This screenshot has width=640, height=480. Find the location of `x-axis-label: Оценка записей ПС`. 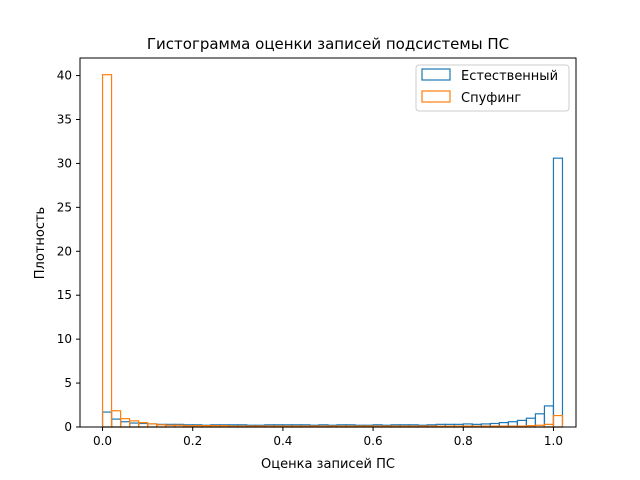

x-axis-label: Оценка записей ПС is located at coordinates (328, 464).